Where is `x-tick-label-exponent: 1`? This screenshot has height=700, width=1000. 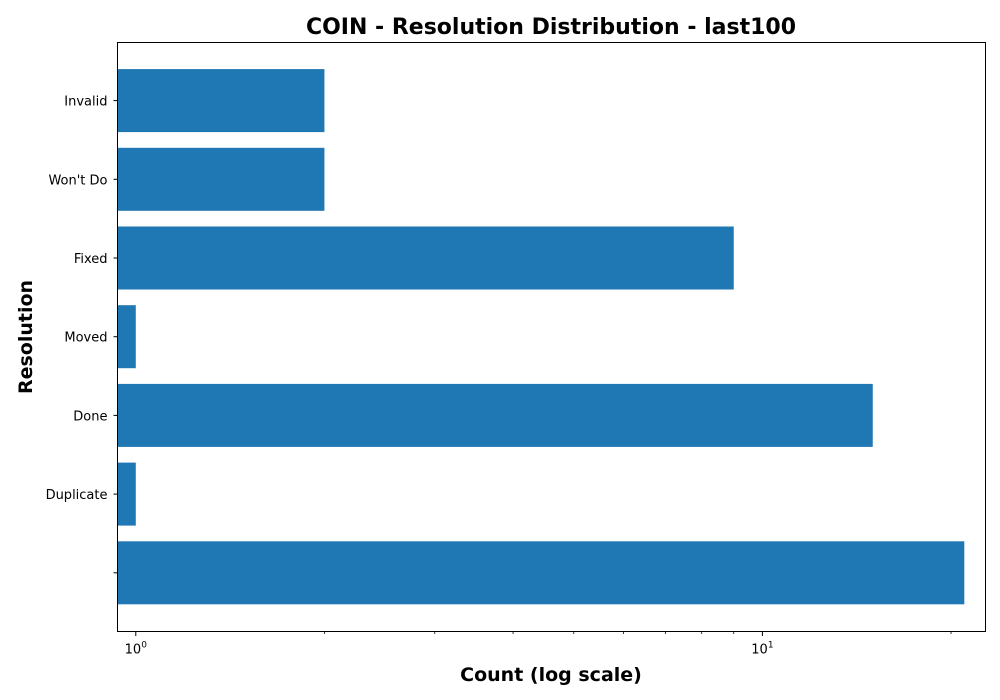 x-tick-label-exponent: 1 is located at coordinates (771, 646).